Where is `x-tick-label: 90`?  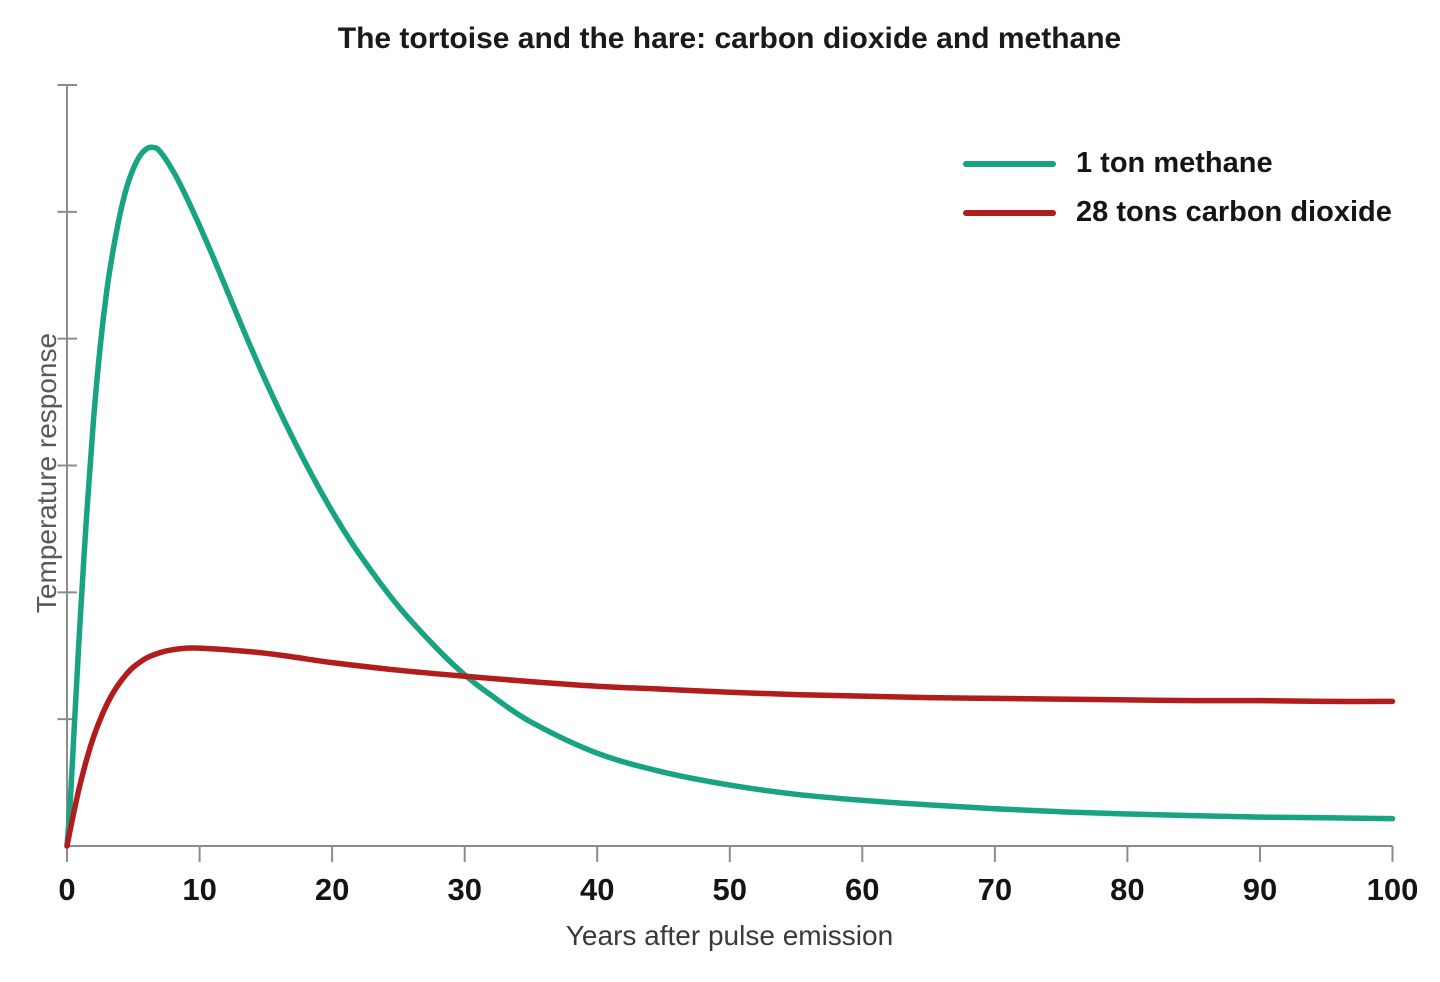
x-tick-label: 90 is located at coordinates (1260, 889).